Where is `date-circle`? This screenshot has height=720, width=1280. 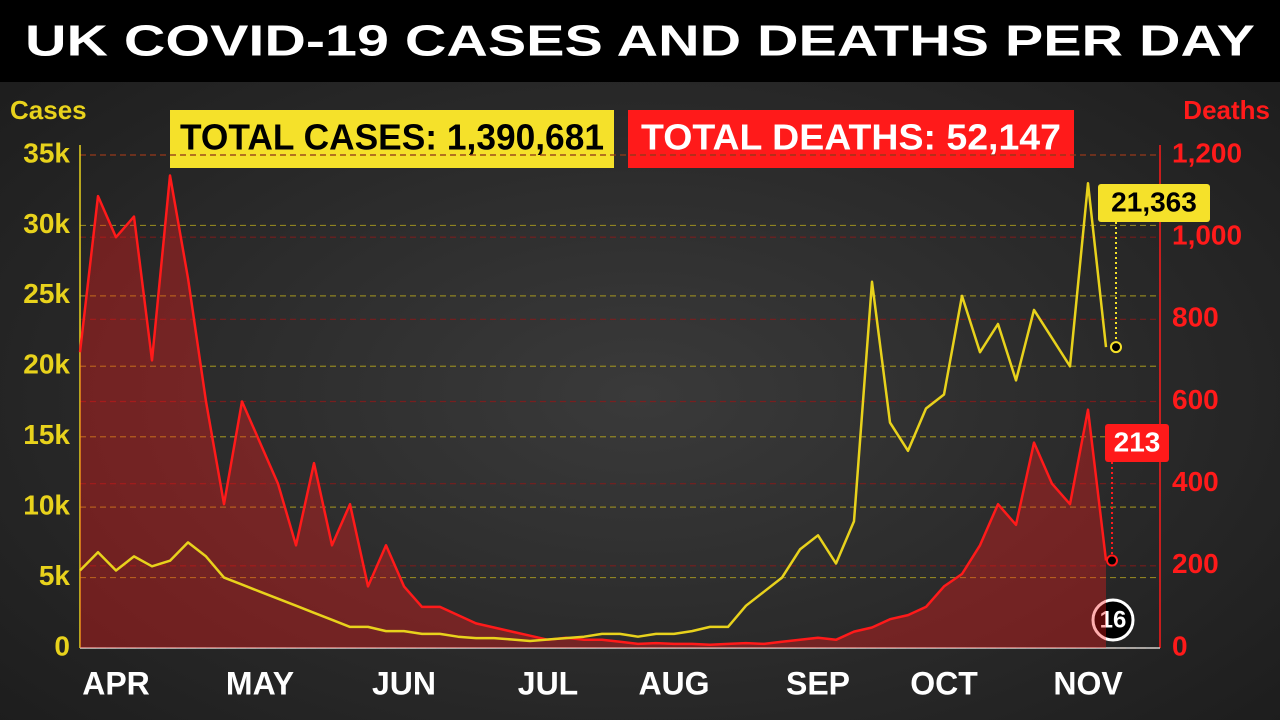
date-circle is located at coordinates (1113, 620).